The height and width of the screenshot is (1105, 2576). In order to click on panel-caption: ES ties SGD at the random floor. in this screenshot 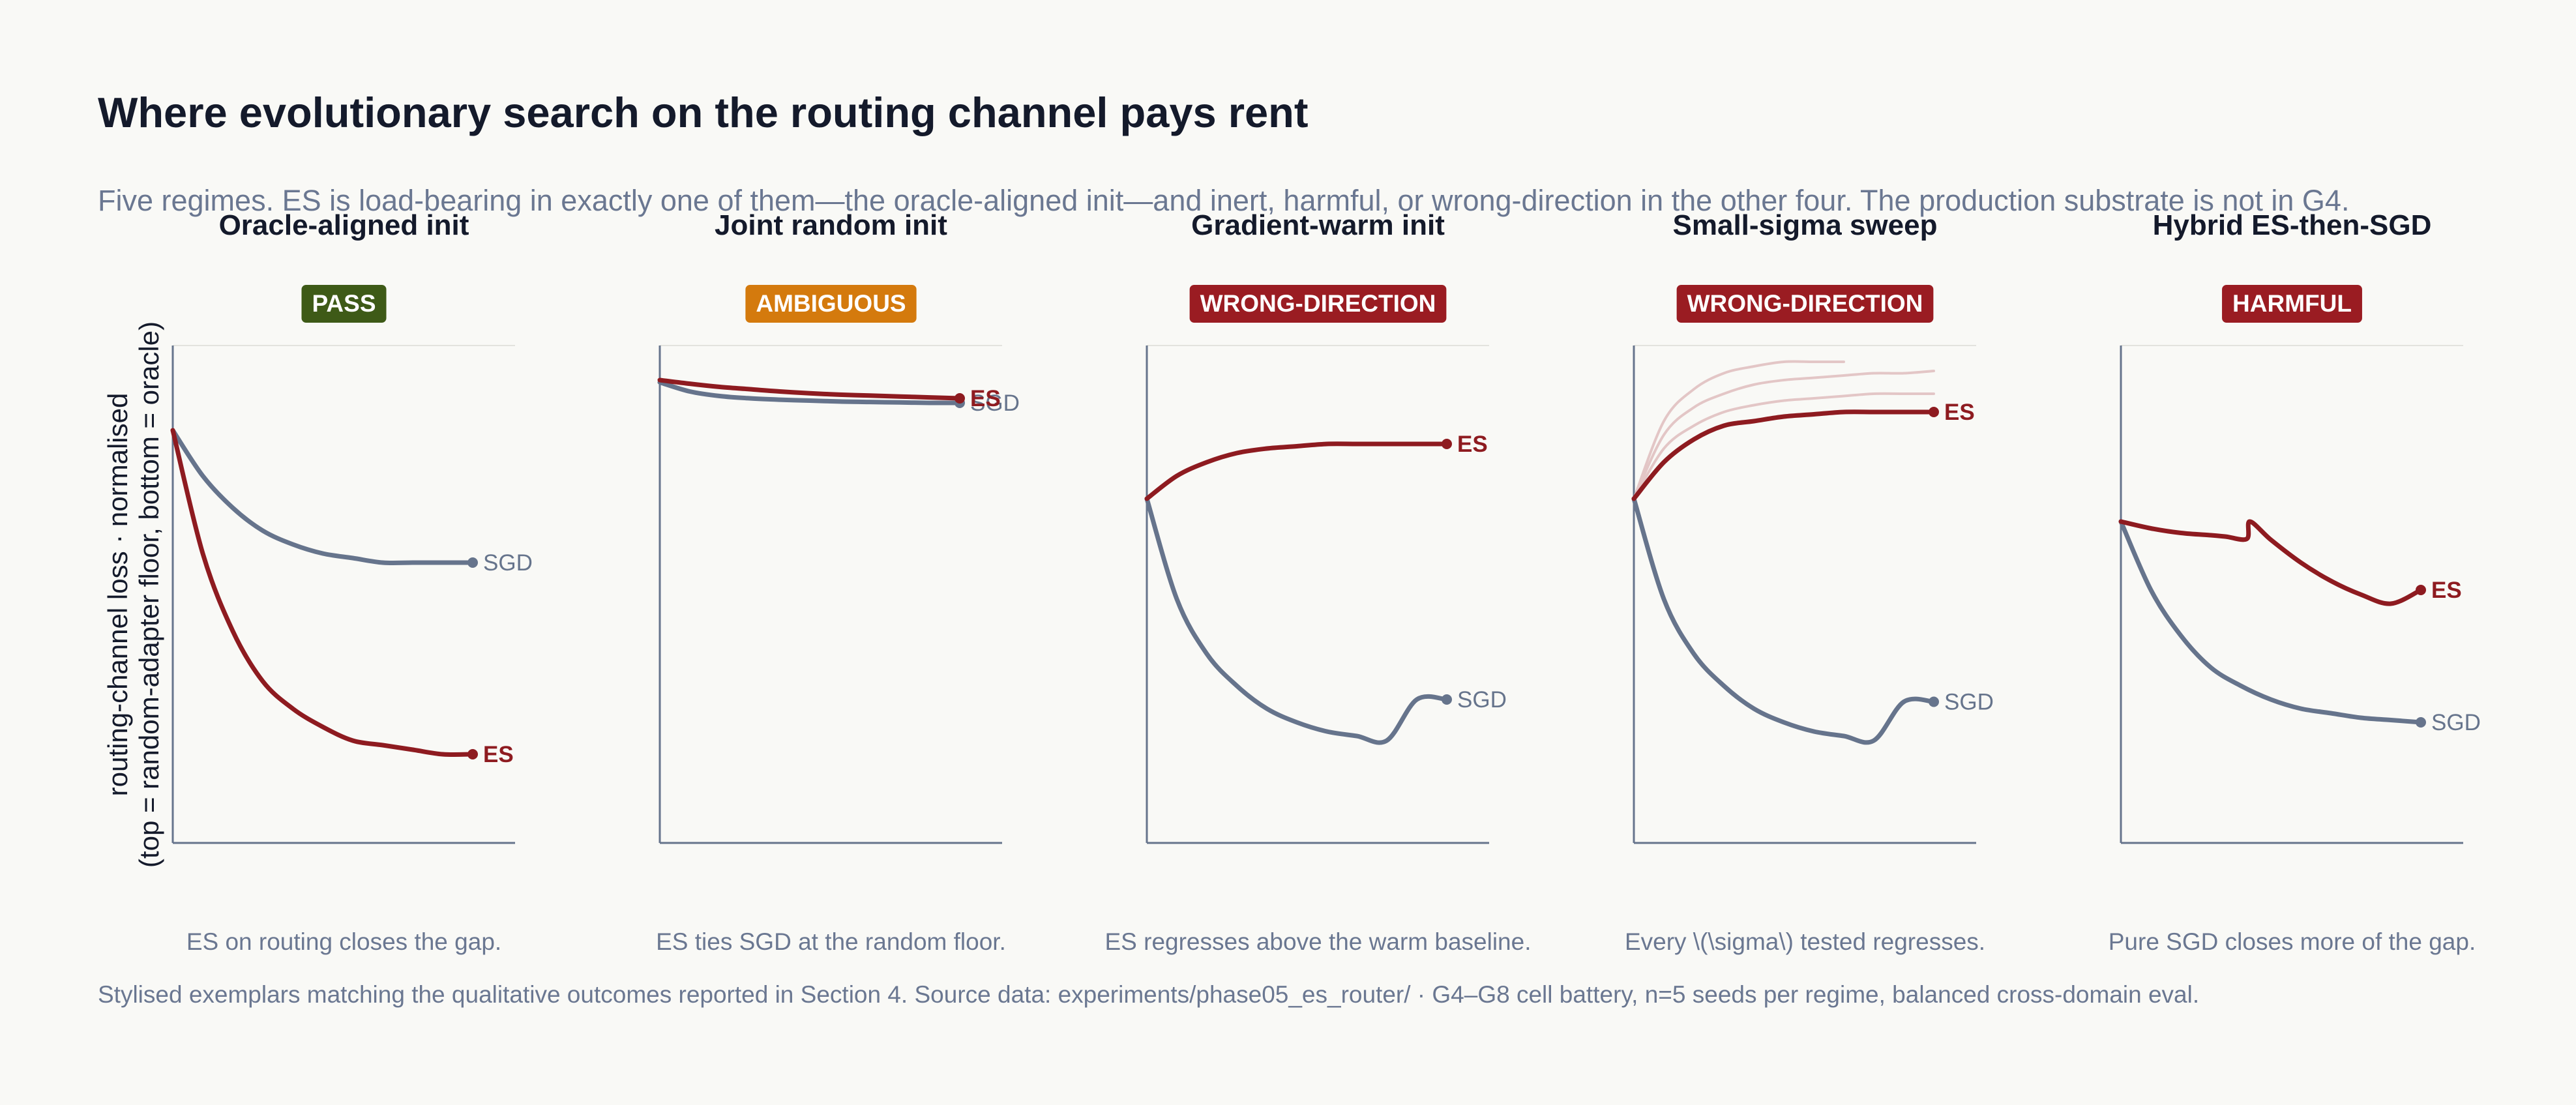, I will do `click(831, 941)`.